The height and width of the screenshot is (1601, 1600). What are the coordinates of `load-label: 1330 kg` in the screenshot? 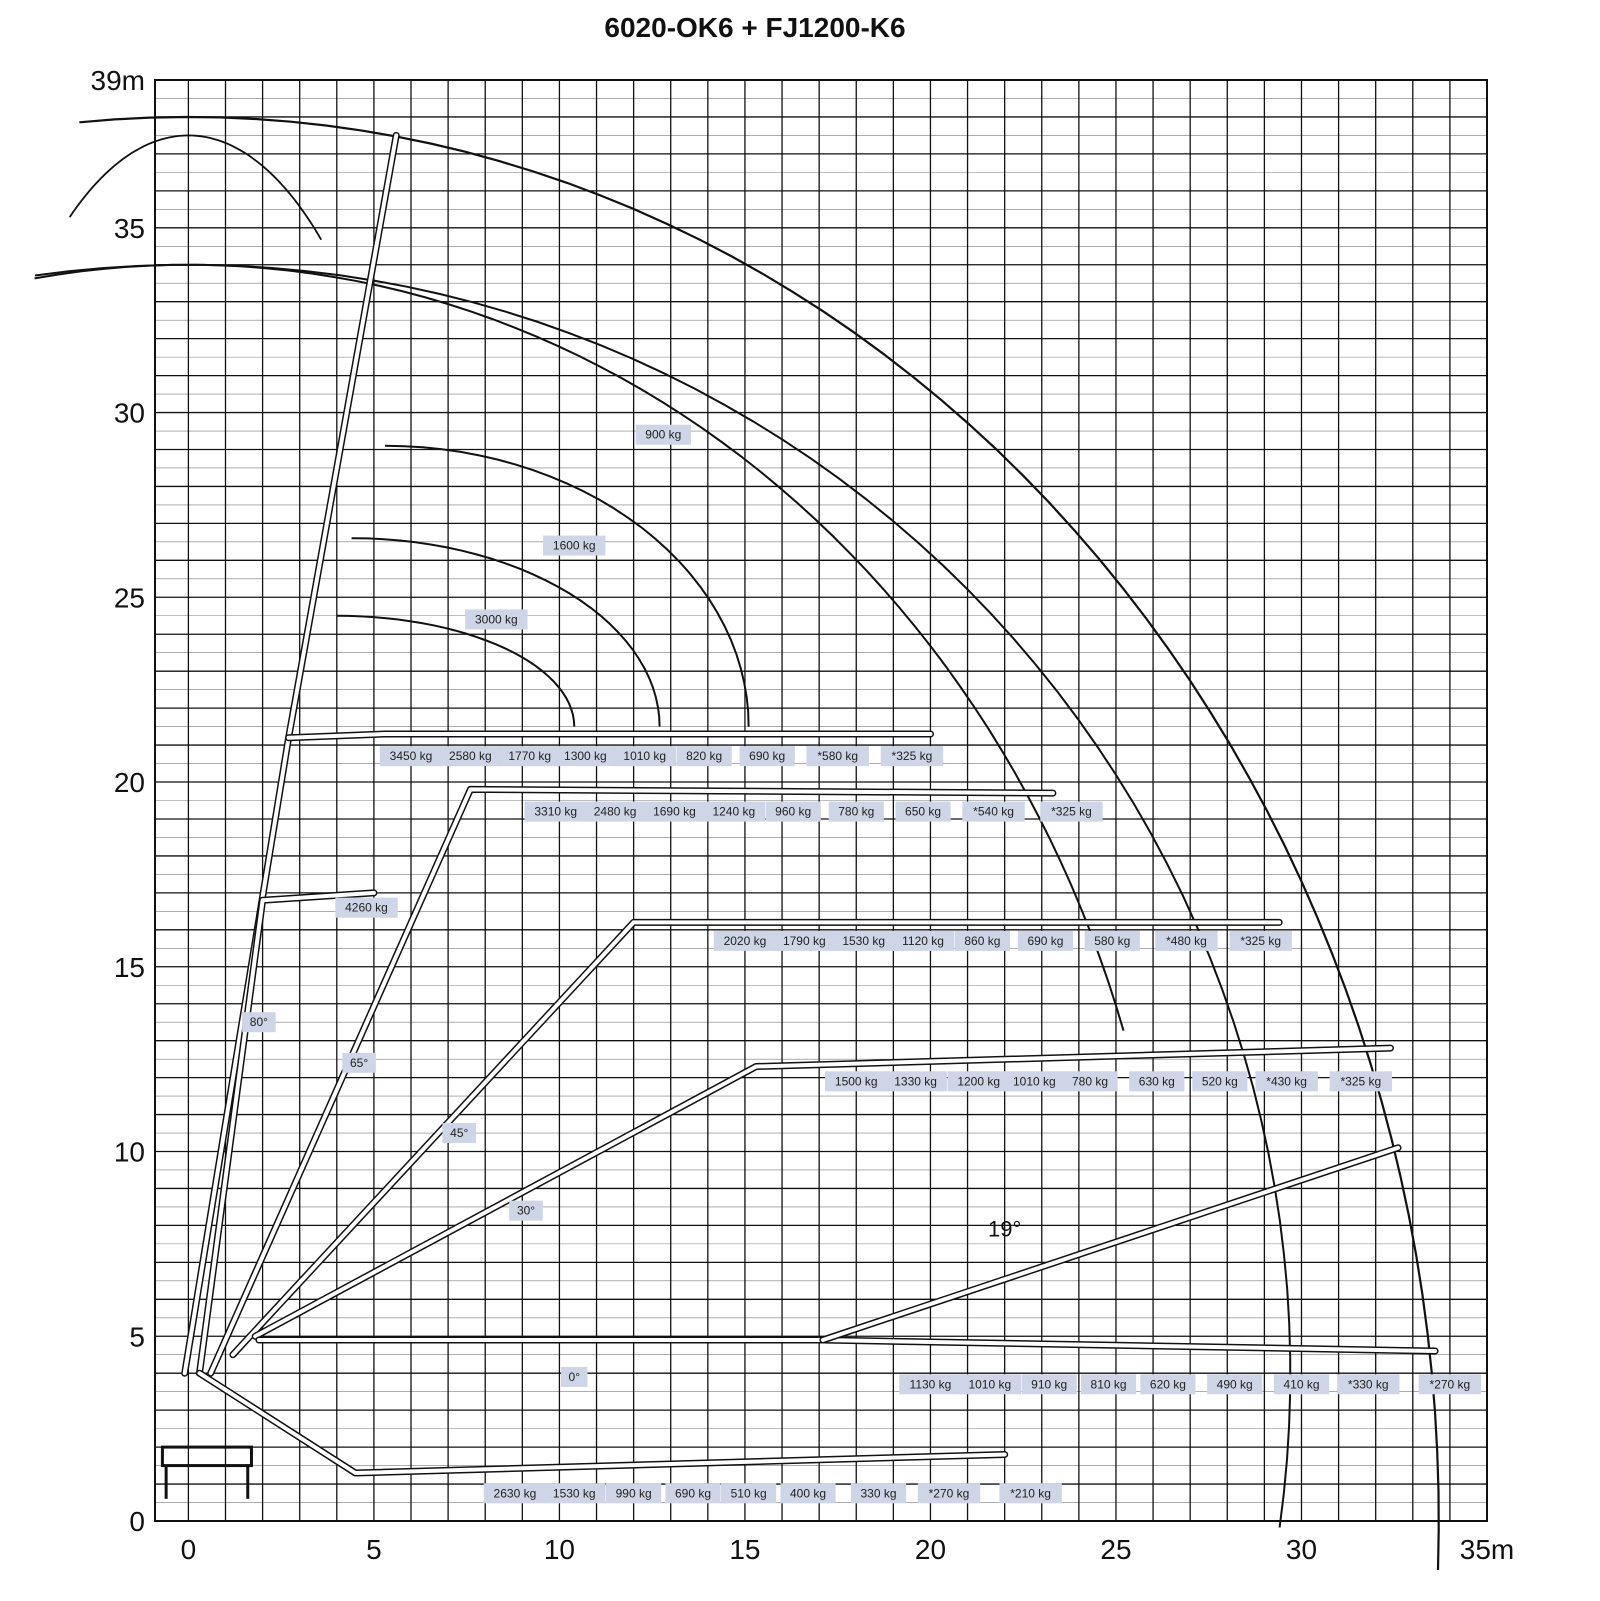 It's located at (915, 1081).